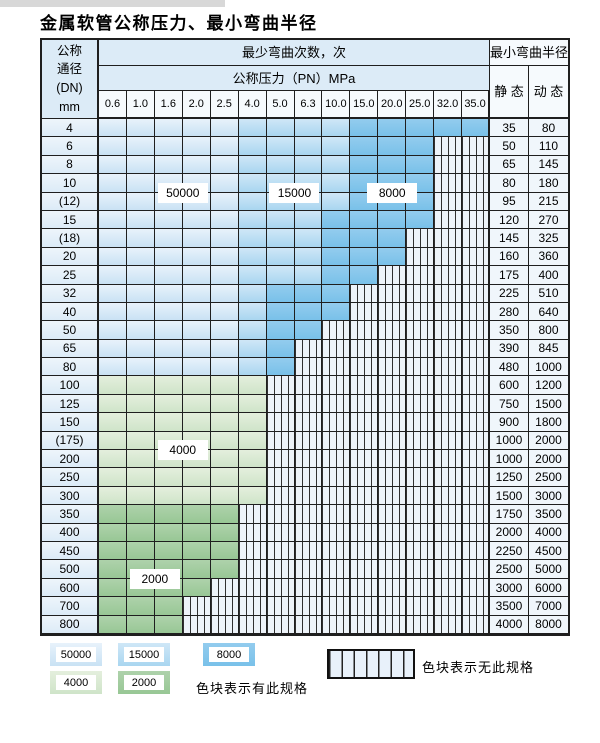 The height and width of the screenshot is (743, 600). What do you see at coordinates (476, 105) in the screenshot?
I see `header-pressure-value: 35.0` at bounding box center [476, 105].